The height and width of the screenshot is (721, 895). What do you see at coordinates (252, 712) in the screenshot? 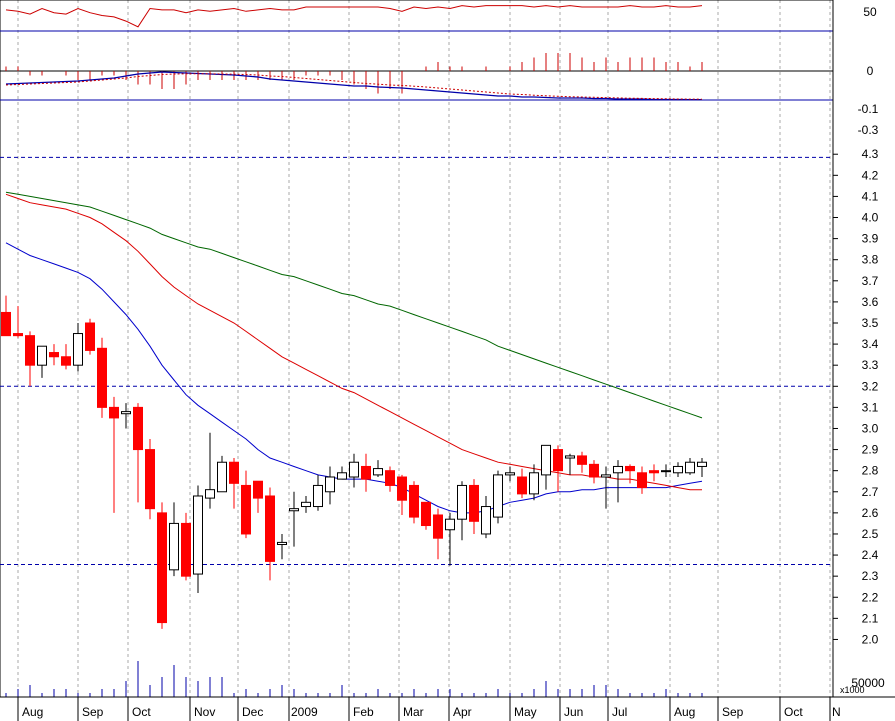
I see `x-tick-label: Dec` at bounding box center [252, 712].